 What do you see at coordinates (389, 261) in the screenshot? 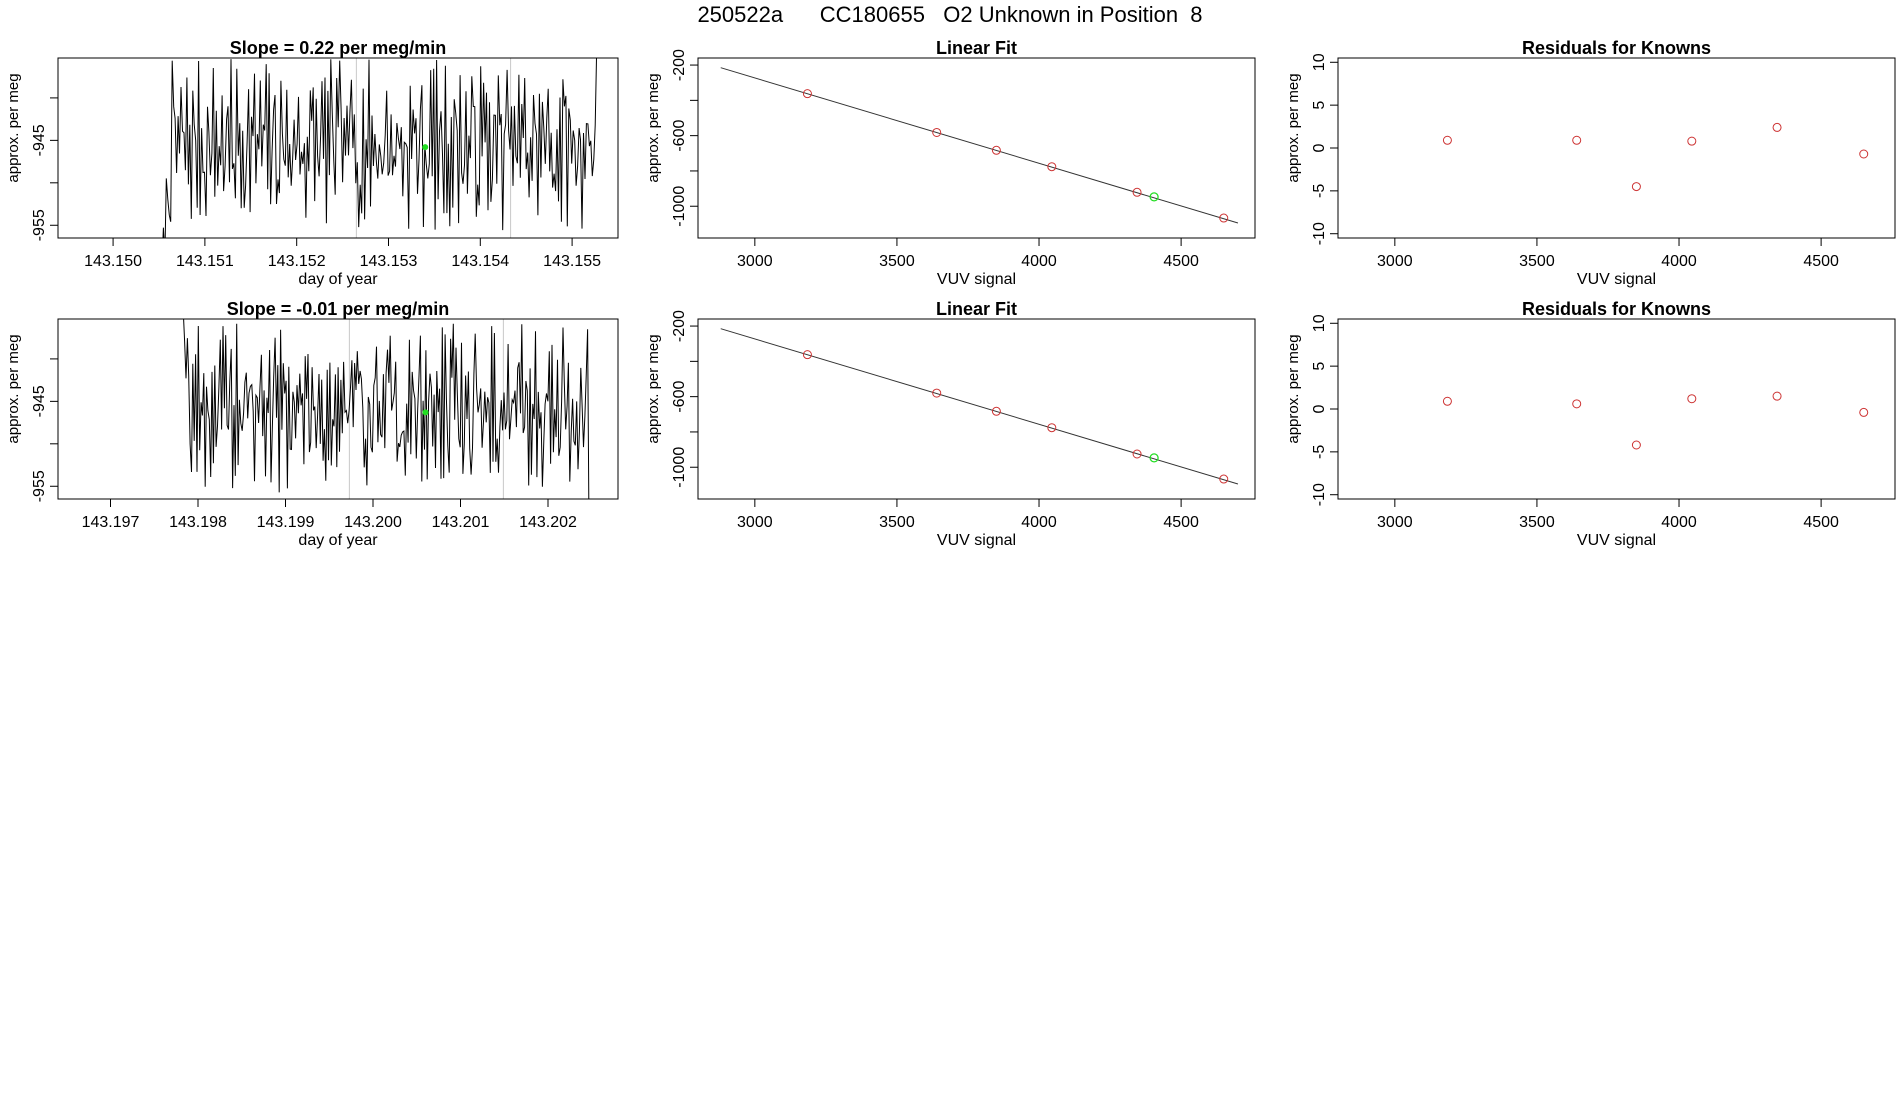
I see `x-tick-label: 143.153` at bounding box center [389, 261].